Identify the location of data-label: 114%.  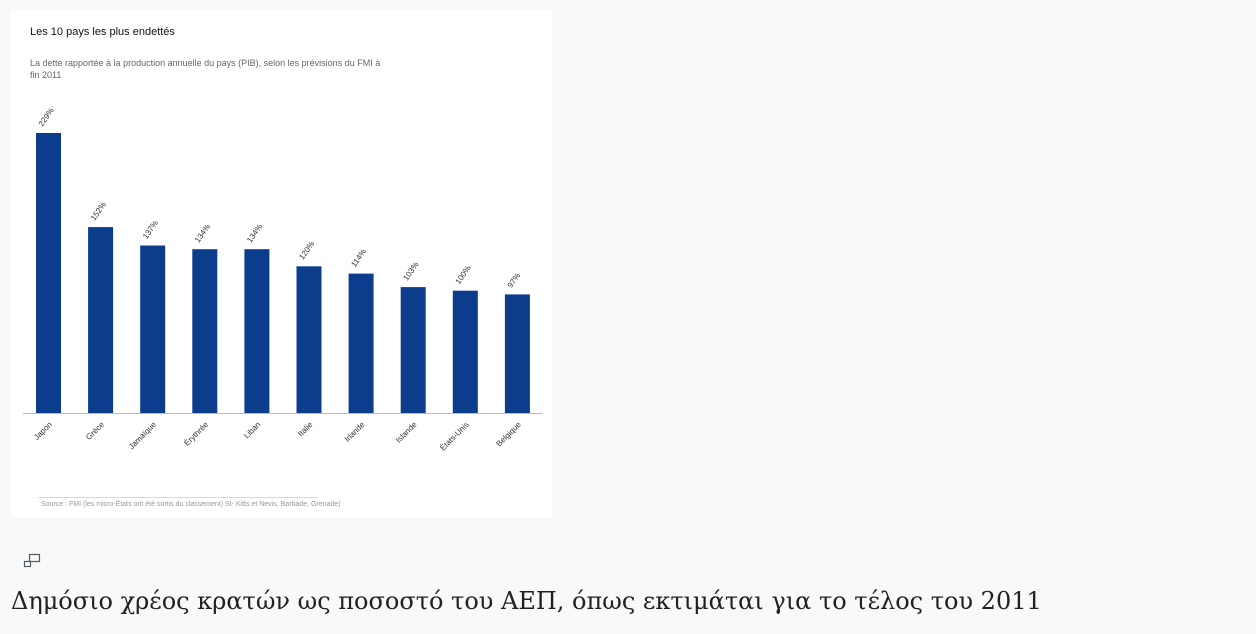
(358, 257).